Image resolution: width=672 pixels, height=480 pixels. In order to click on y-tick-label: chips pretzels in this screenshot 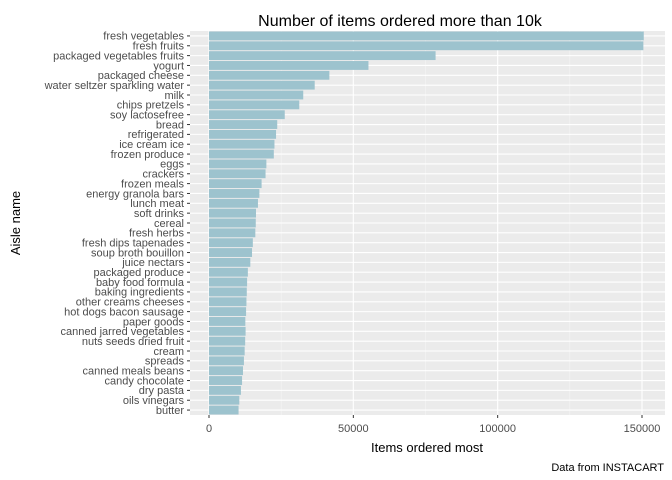, I will do `click(151, 106)`.